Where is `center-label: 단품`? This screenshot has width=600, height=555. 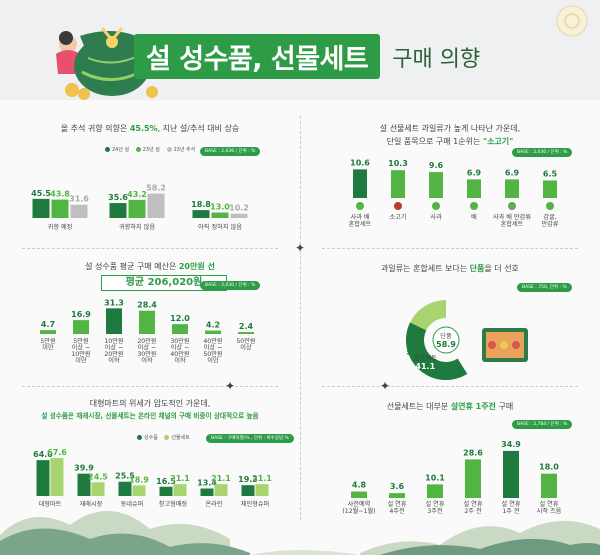 center-label: 단품 is located at coordinates (446, 336).